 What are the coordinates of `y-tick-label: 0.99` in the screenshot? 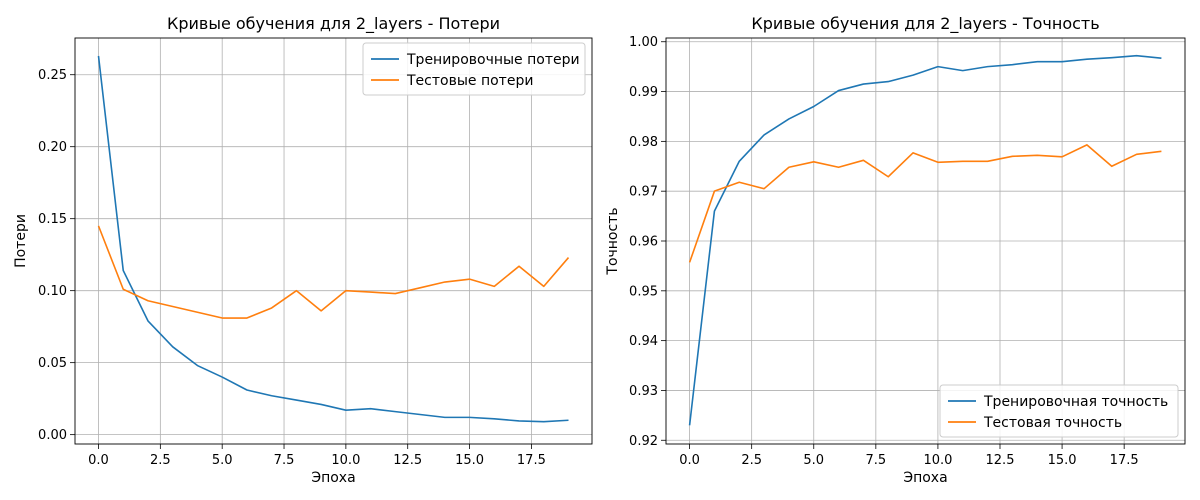 It's located at (643, 92).